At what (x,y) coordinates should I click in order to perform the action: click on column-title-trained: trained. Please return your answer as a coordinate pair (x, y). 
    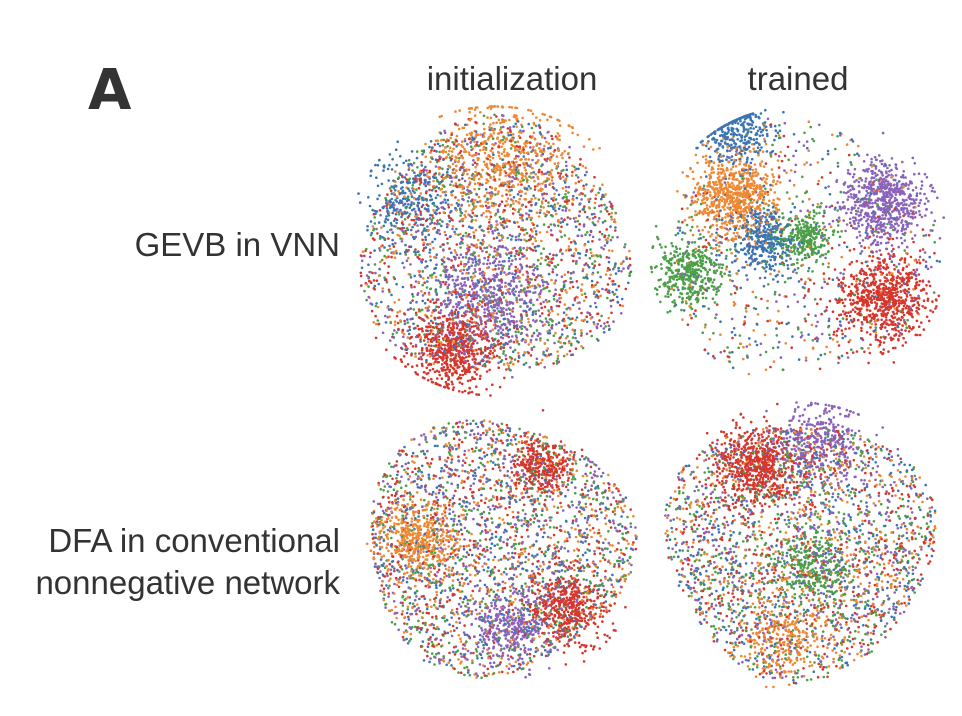
    Looking at the image, I should click on (798, 78).